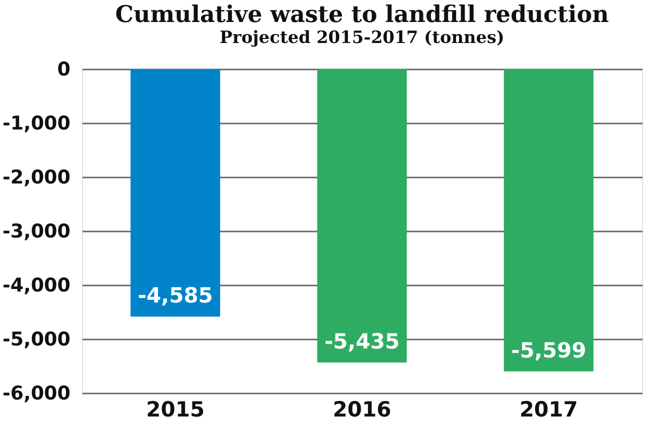 Image resolution: width=669 pixels, height=448 pixels. I want to click on data-label: -5,435, so click(362, 341).